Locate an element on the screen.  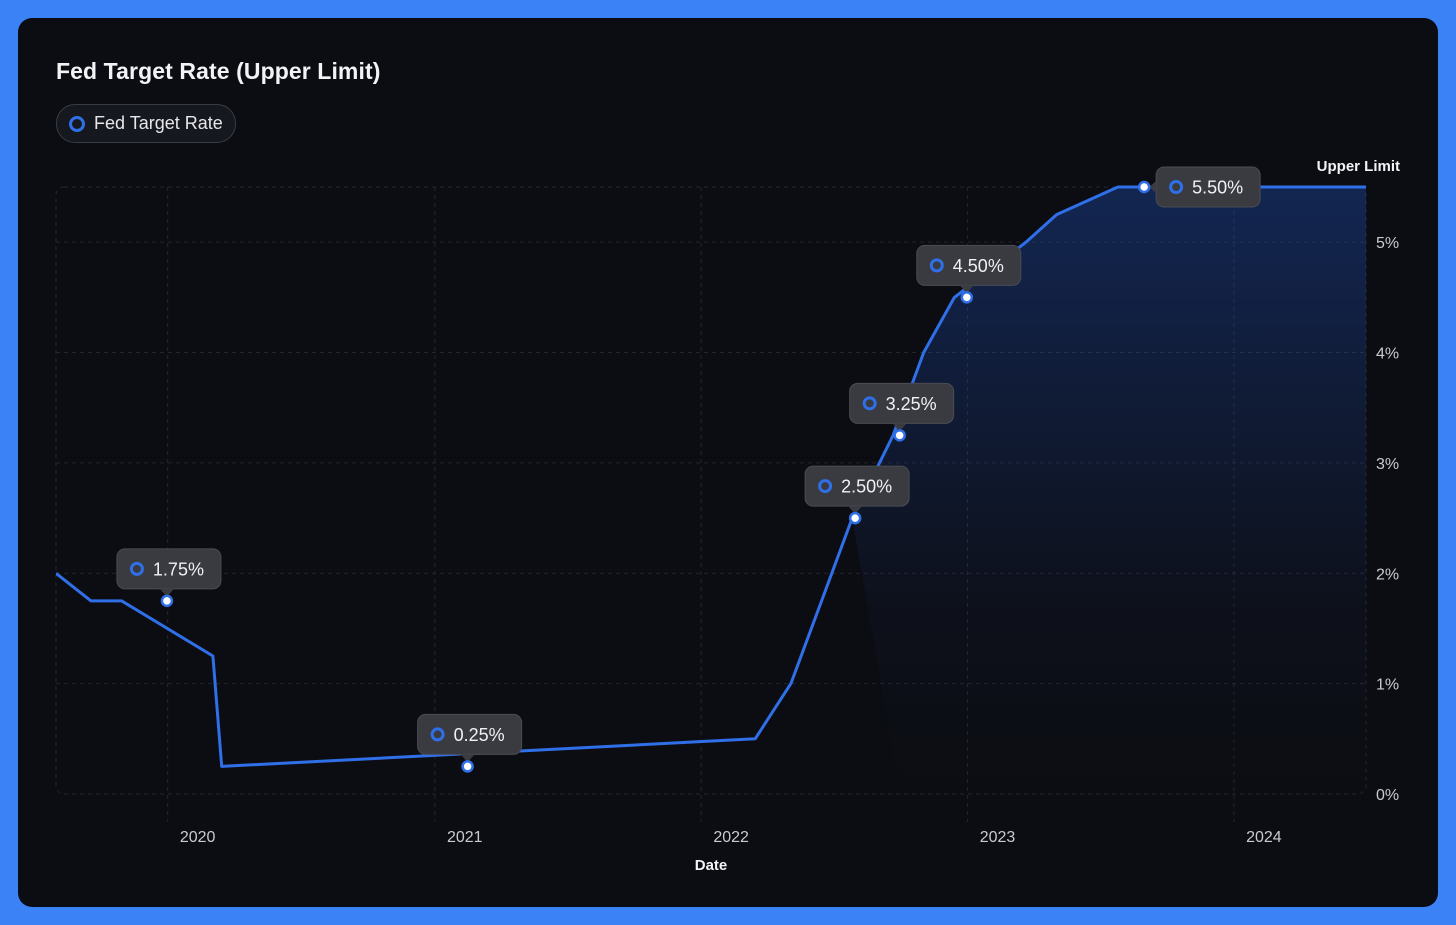
tooltip-value: 5.50% is located at coordinates (1217, 188).